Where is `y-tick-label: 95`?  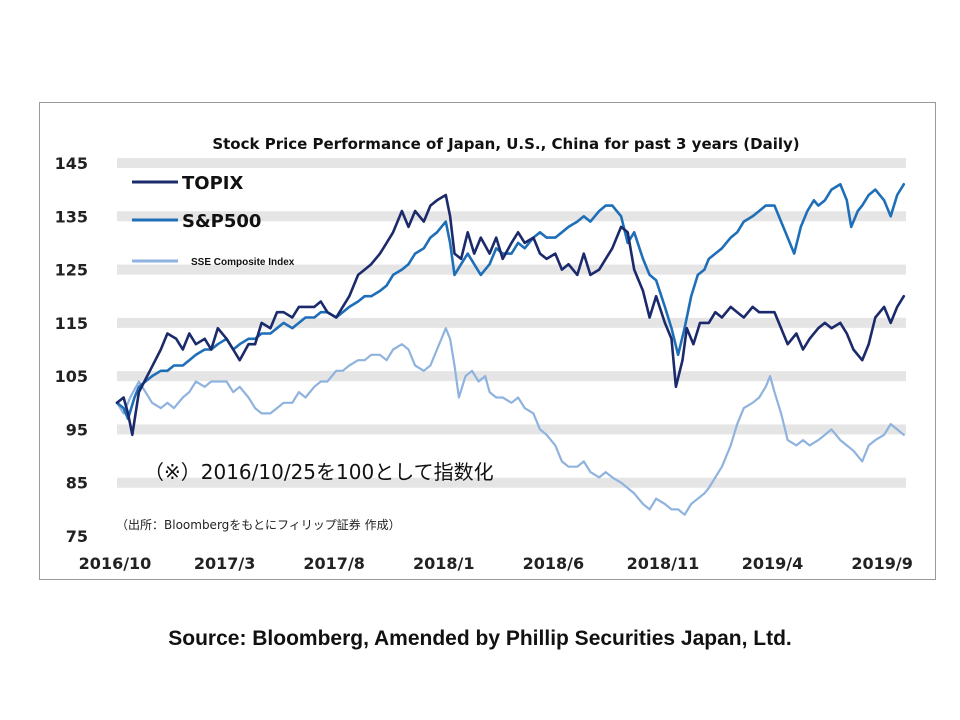
y-tick-label: 95 is located at coordinates (77, 429).